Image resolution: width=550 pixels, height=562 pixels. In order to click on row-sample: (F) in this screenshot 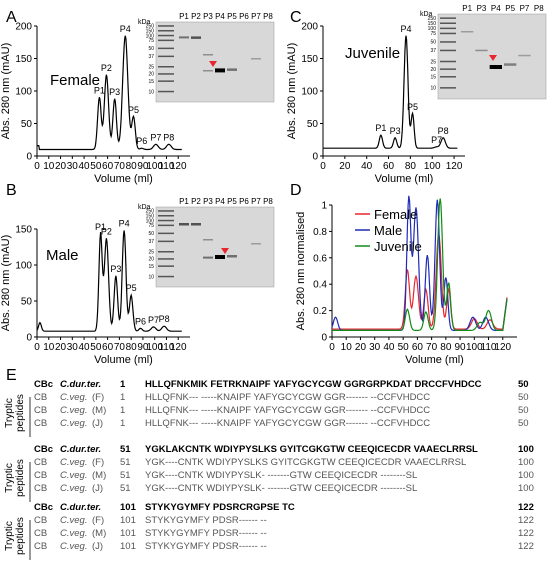, I will do `click(98, 397)`.